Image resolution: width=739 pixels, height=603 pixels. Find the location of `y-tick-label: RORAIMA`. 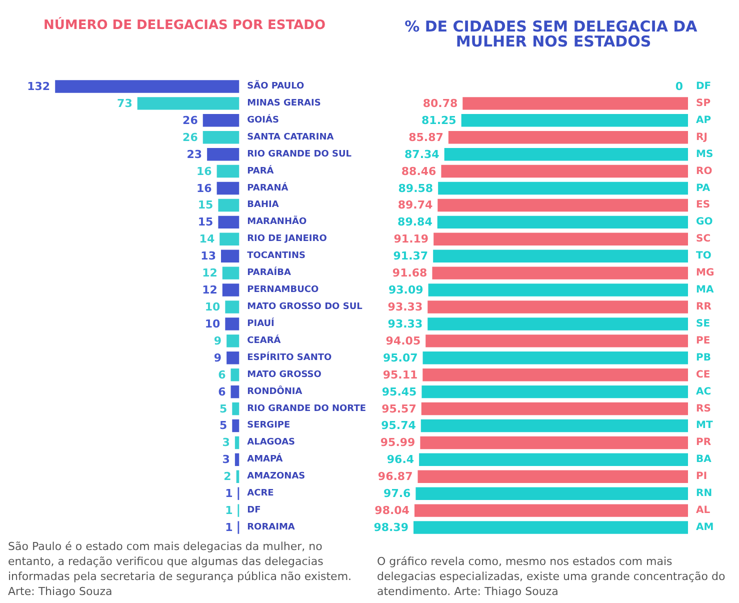

y-tick-label: RORAIMA is located at coordinates (271, 527).